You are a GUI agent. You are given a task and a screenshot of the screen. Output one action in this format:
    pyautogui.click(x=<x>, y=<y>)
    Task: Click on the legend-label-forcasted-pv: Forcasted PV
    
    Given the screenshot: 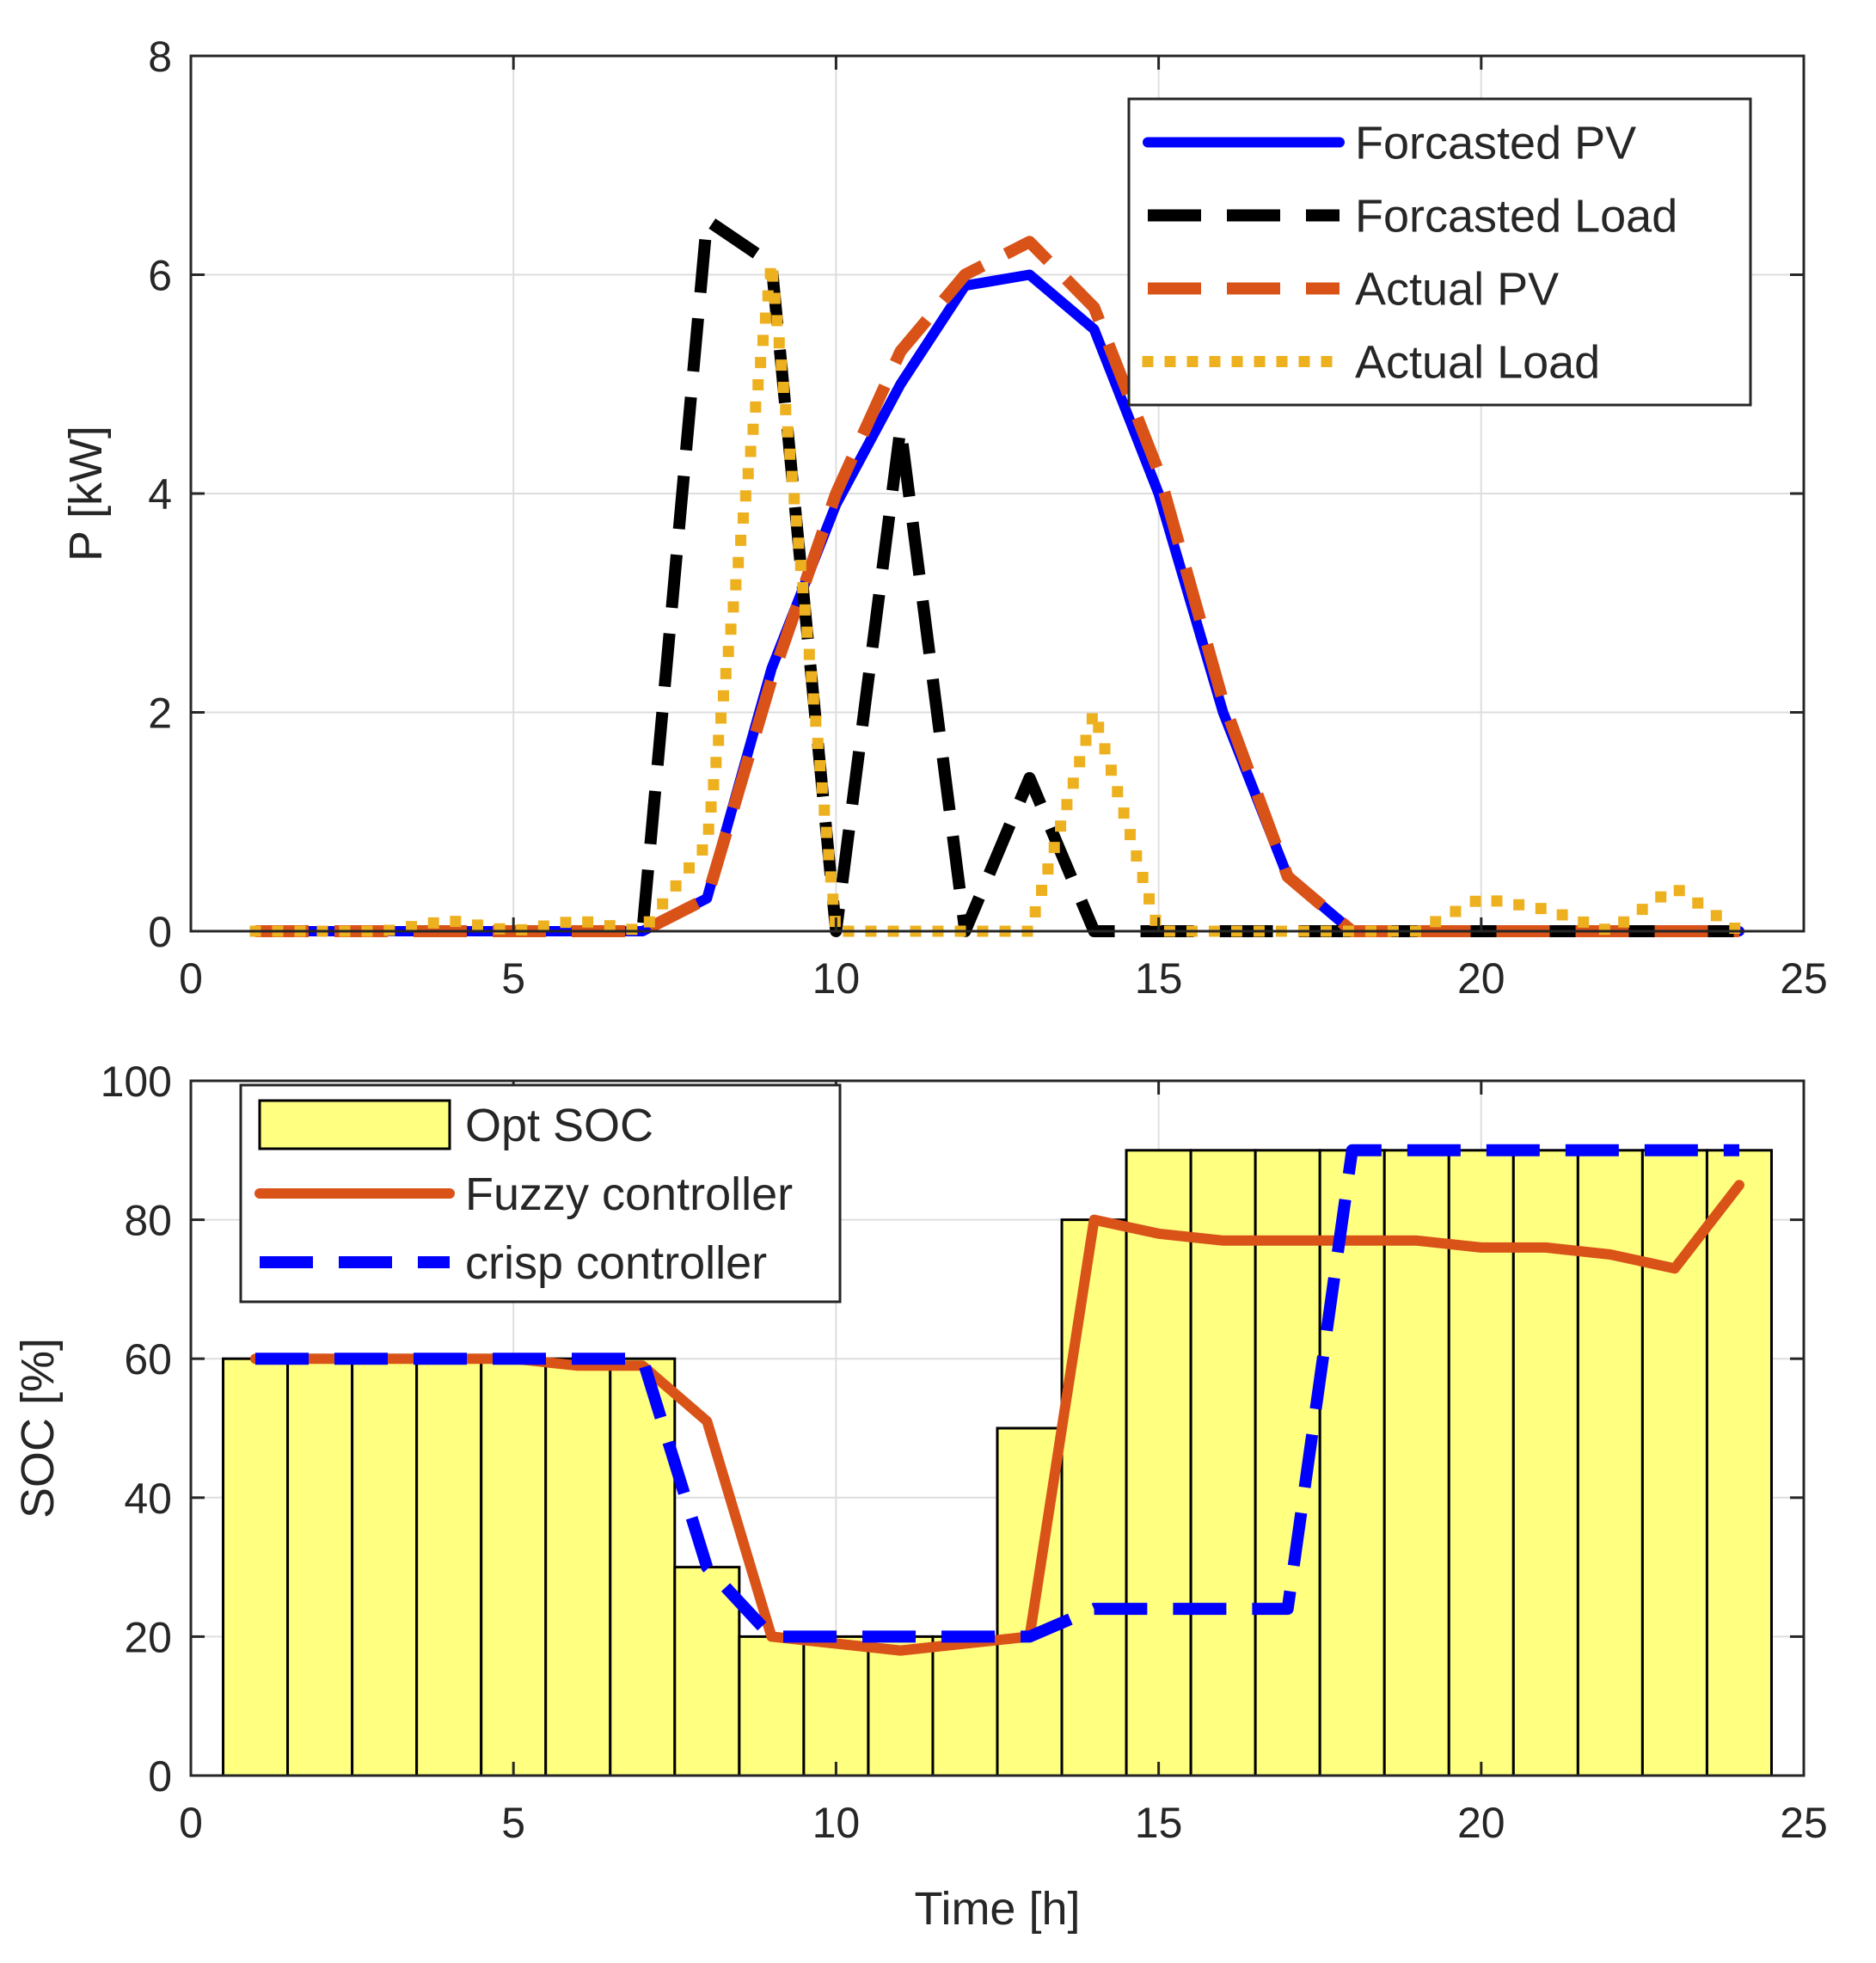 What is the action you would take?
    pyautogui.click(x=1495, y=143)
    